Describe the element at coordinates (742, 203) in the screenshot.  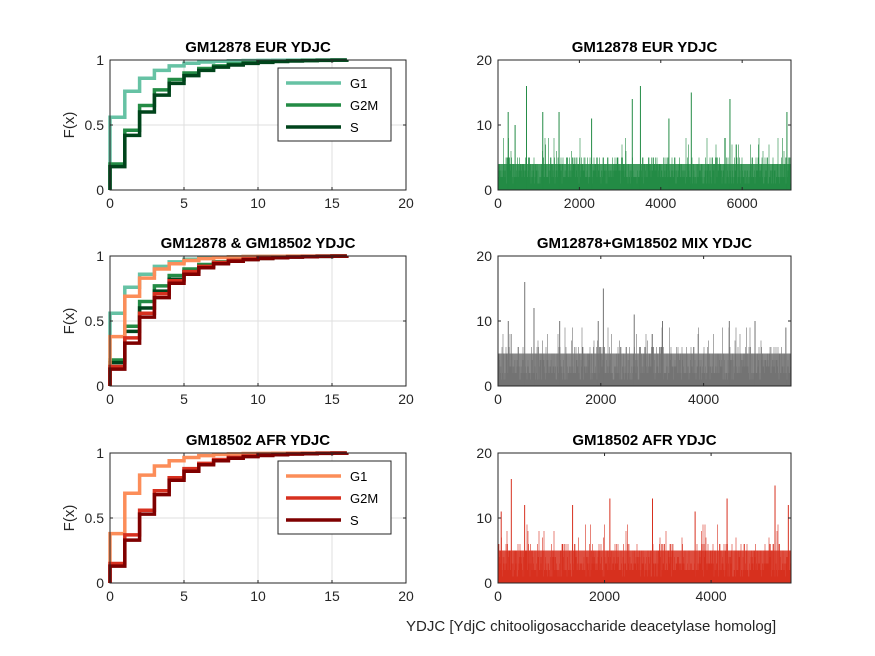
I see `x-tick-label: 6000` at that location.